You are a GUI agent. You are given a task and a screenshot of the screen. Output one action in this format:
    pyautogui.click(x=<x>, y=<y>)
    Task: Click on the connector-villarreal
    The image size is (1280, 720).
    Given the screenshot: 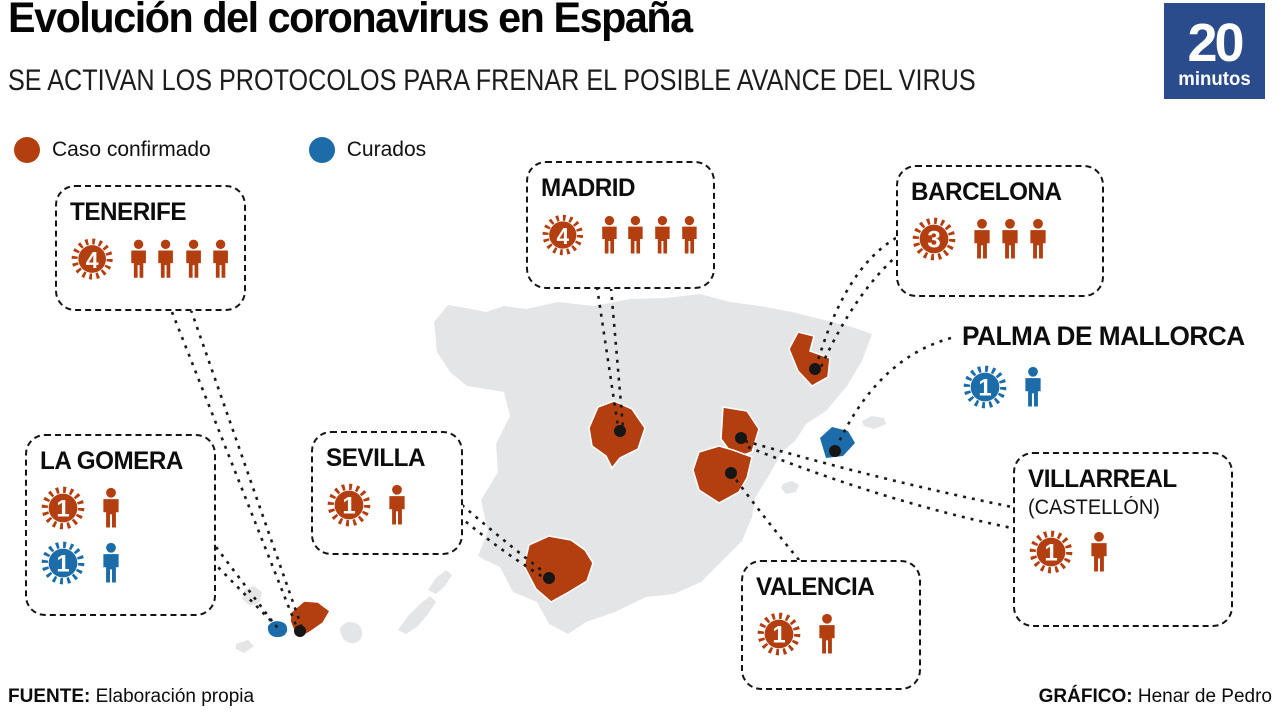 What is the action you would take?
    pyautogui.click(x=878, y=474)
    